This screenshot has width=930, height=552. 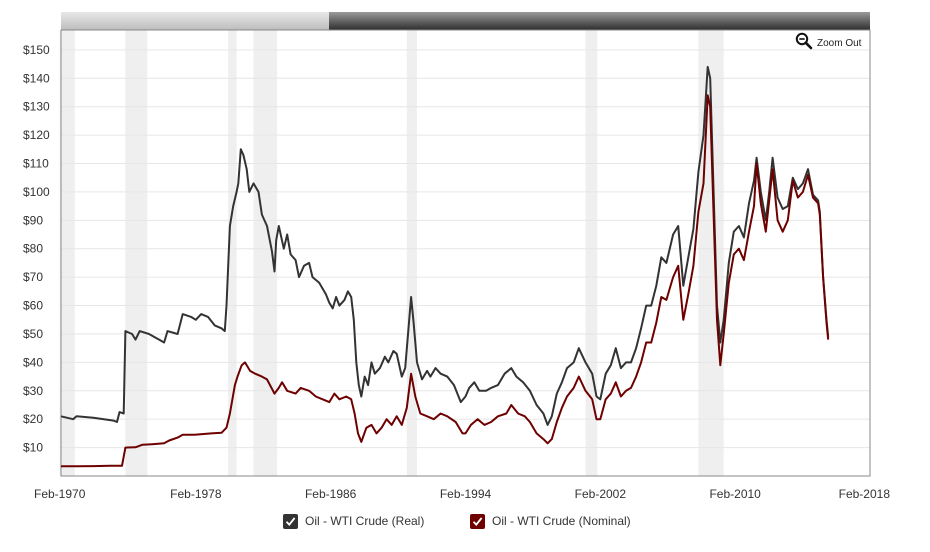 What do you see at coordinates (36, 50) in the screenshot?
I see `y-tick-label: $150` at bounding box center [36, 50].